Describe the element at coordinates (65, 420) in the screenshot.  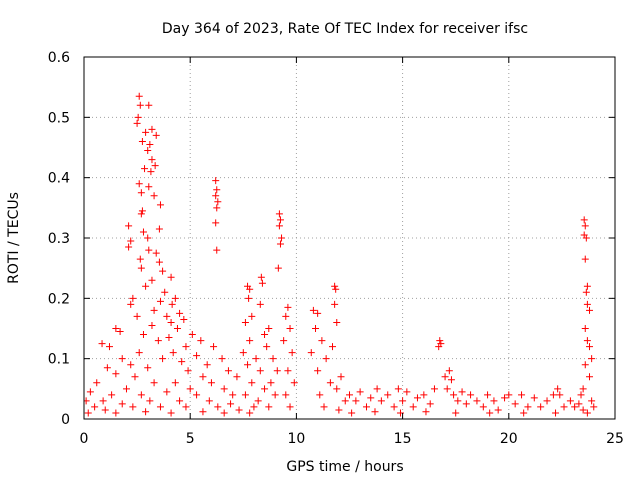
I see `y-tick-label: 0` at that location.